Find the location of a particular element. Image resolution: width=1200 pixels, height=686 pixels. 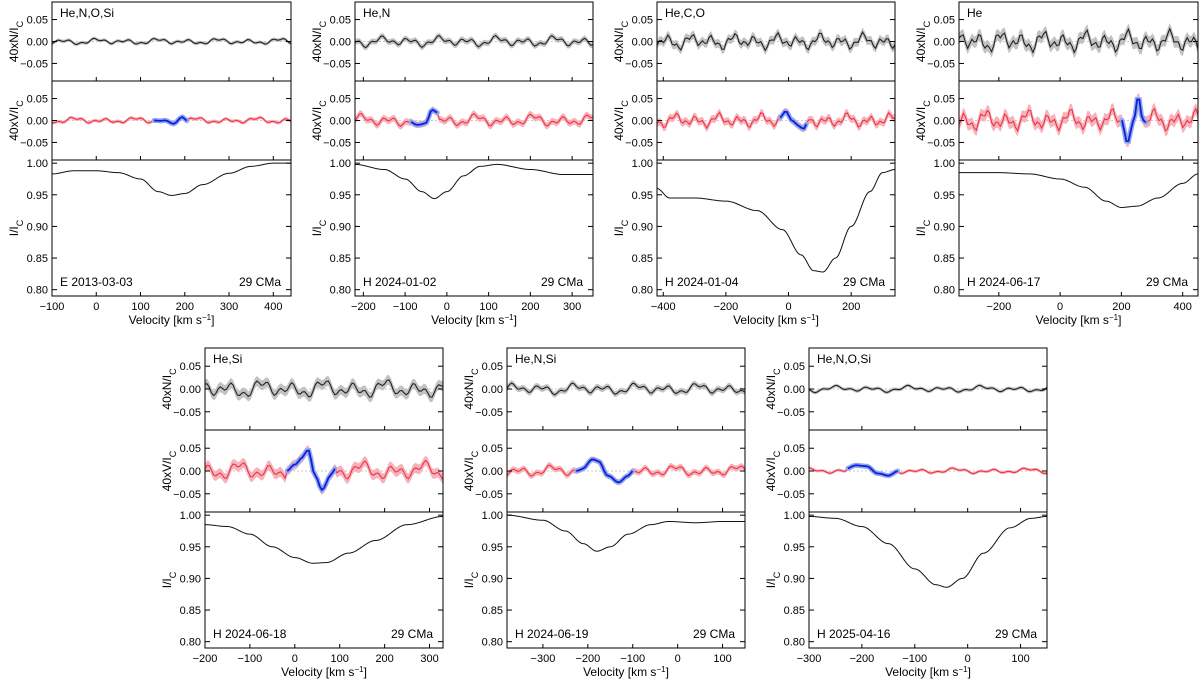

x-tick-label: −400 is located at coordinates (663, 307).